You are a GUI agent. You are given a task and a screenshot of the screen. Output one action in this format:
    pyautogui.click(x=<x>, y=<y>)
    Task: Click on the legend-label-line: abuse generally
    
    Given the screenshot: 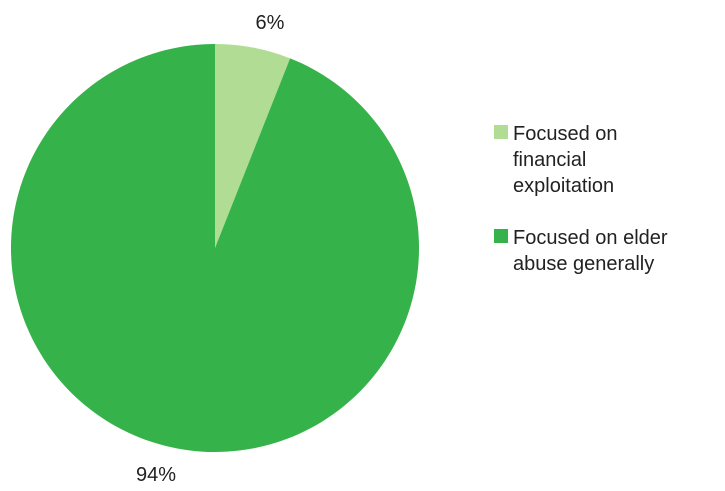 What is the action you would take?
    pyautogui.click(x=584, y=264)
    